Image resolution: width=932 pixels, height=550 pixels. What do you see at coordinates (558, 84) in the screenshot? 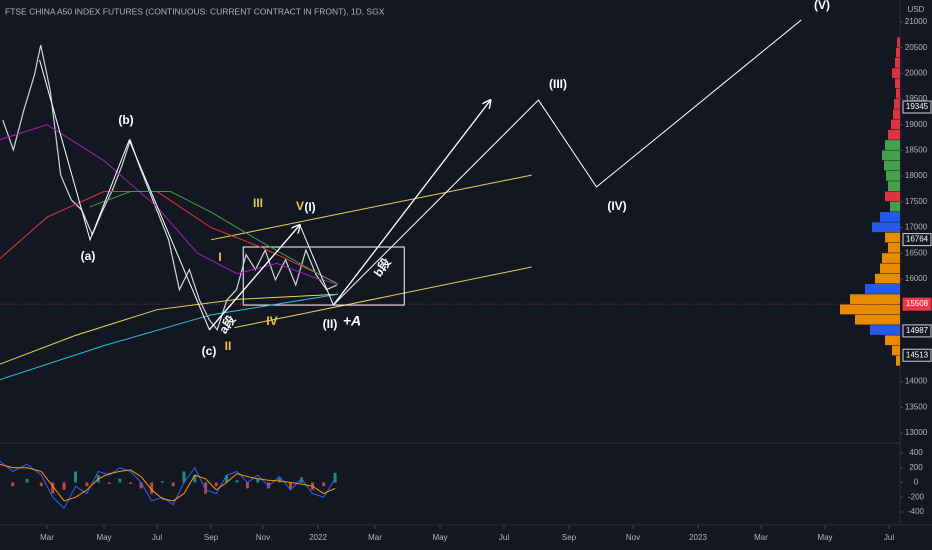
I see `wave-annotation: (III)` at bounding box center [558, 84].